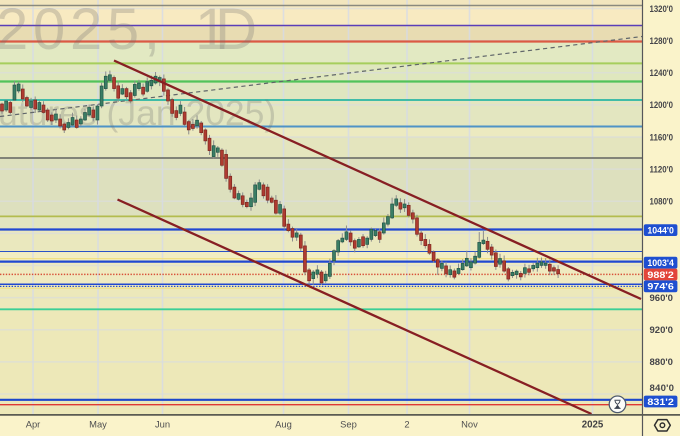 This screenshot has width=680, height=436. Describe the element at coordinates (80, 31) in the screenshot. I see `svg-text: 2025,` at that location.